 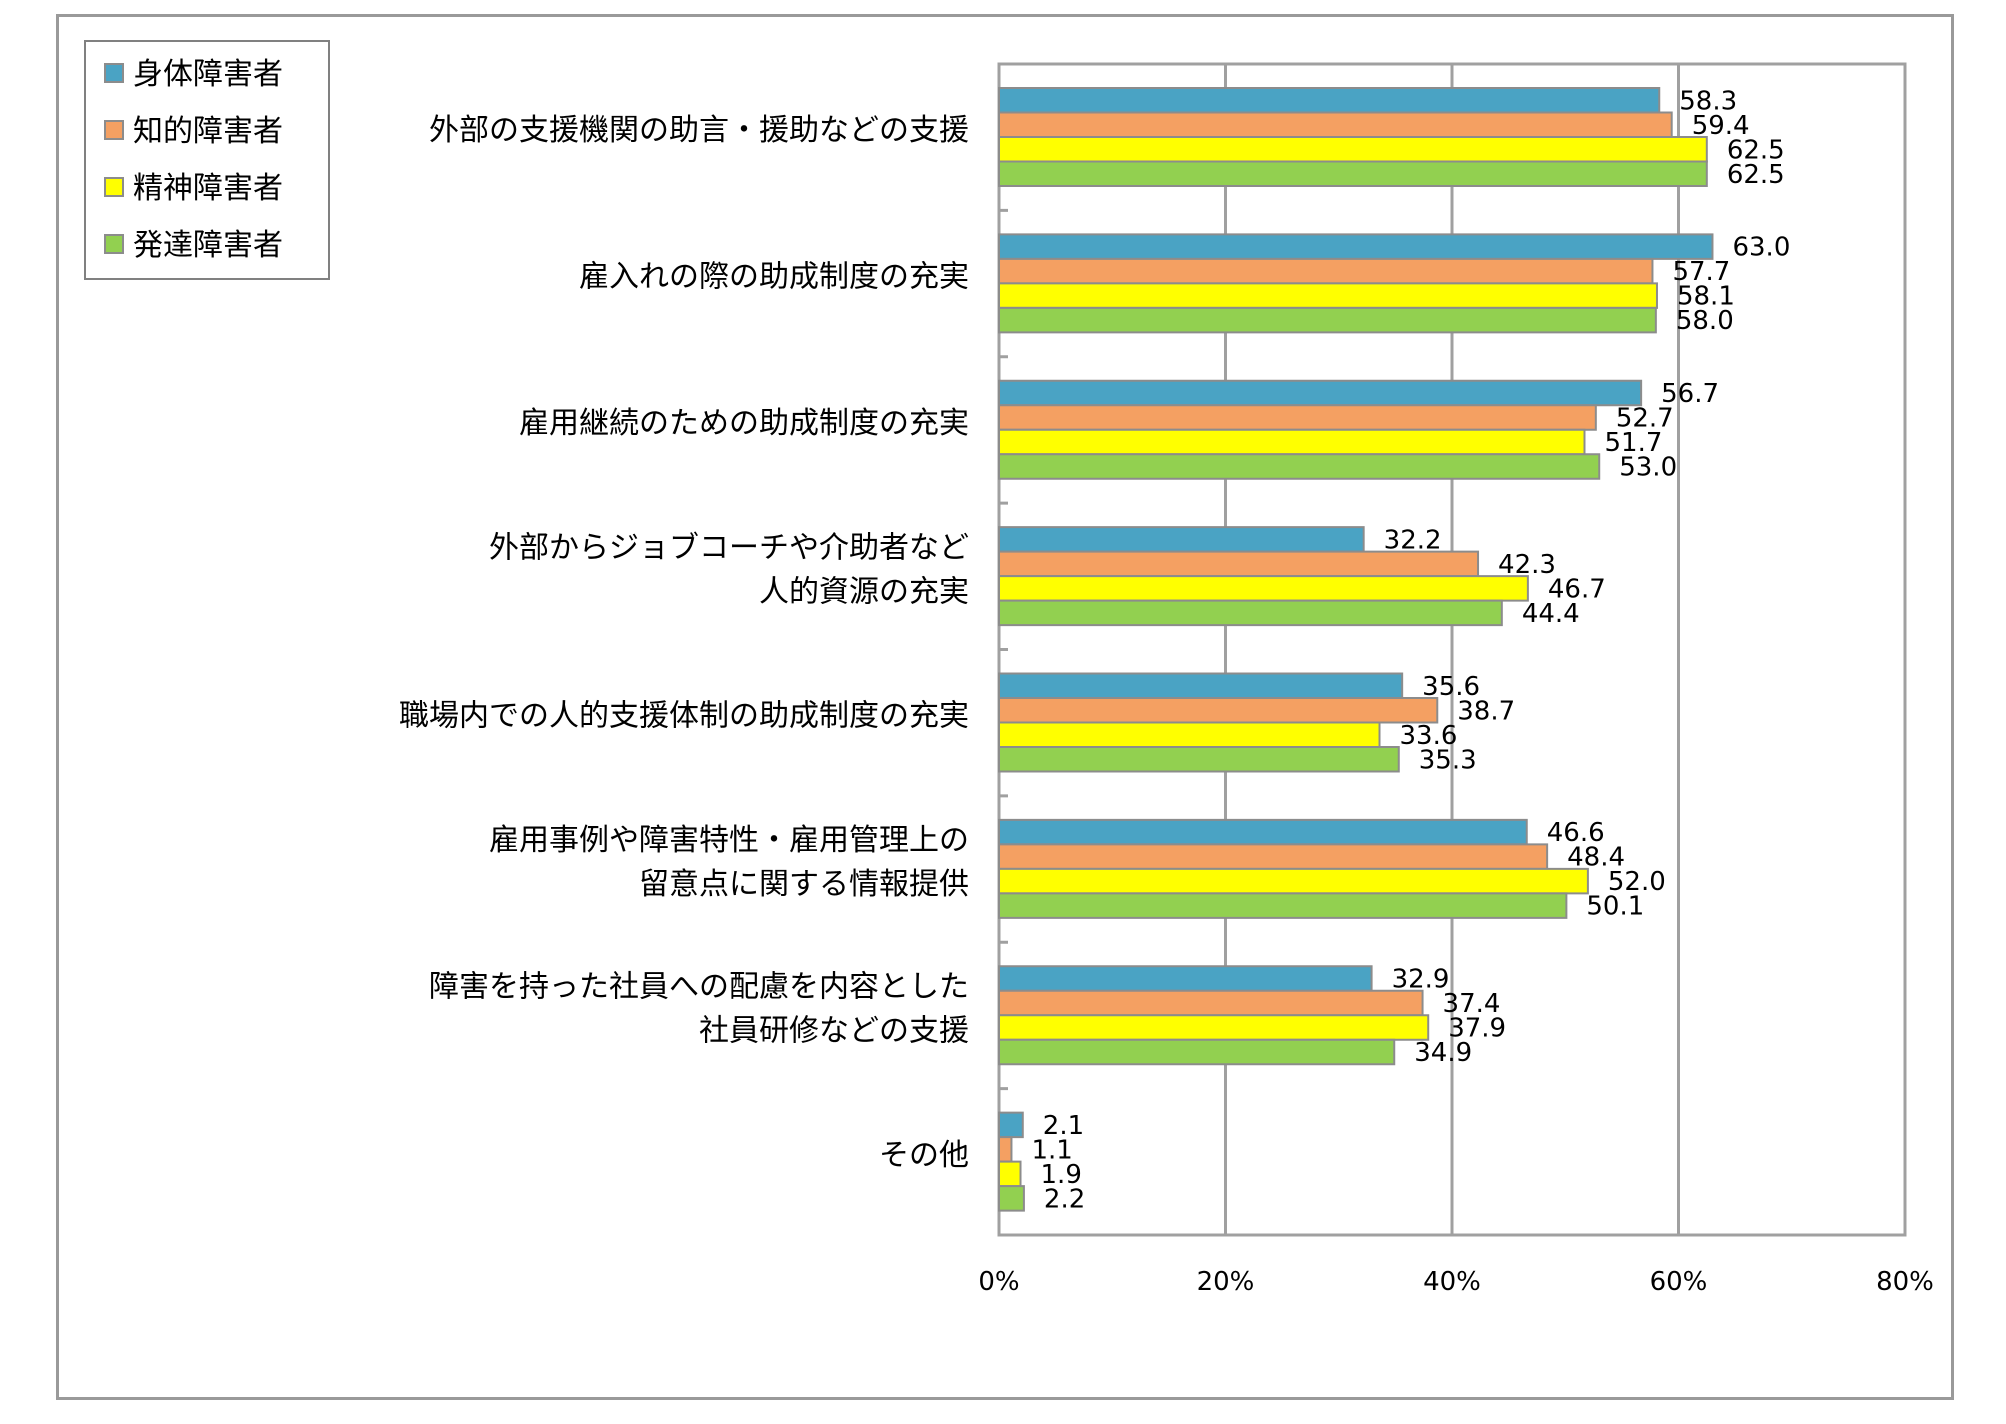 What do you see at coordinates (1761, 248) in the screenshot?
I see `value-label: 63.0` at bounding box center [1761, 248].